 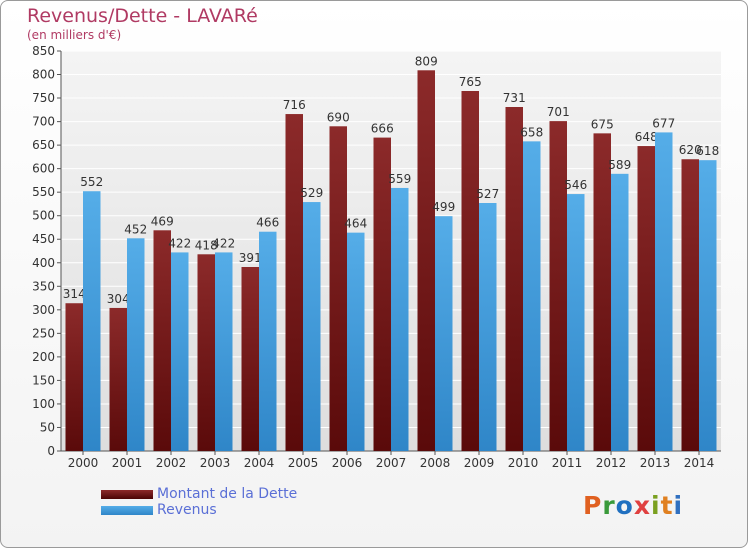 What do you see at coordinates (667, 505) in the screenshot?
I see `logo-letter: t` at bounding box center [667, 505].